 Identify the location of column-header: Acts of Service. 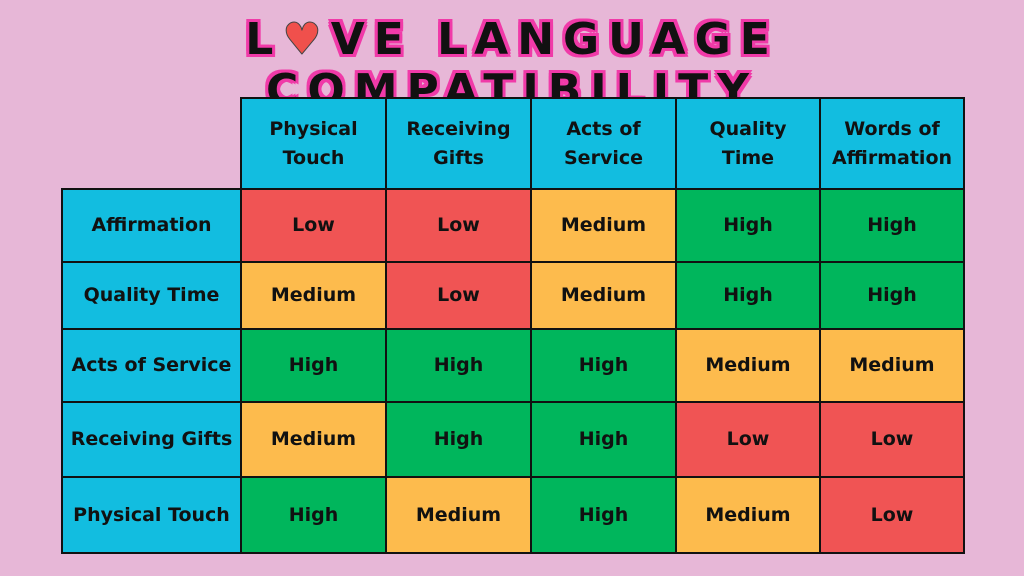
(603, 143).